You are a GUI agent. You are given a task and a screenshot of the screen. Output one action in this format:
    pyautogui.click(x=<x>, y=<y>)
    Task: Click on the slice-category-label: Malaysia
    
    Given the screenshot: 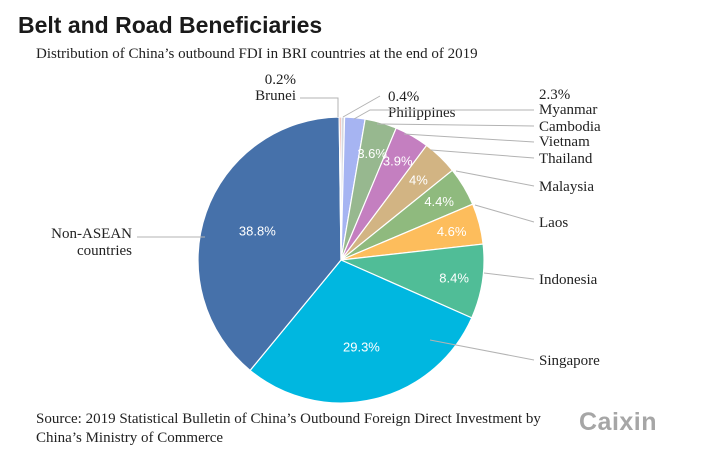 What is the action you would take?
    pyautogui.click(x=566, y=187)
    